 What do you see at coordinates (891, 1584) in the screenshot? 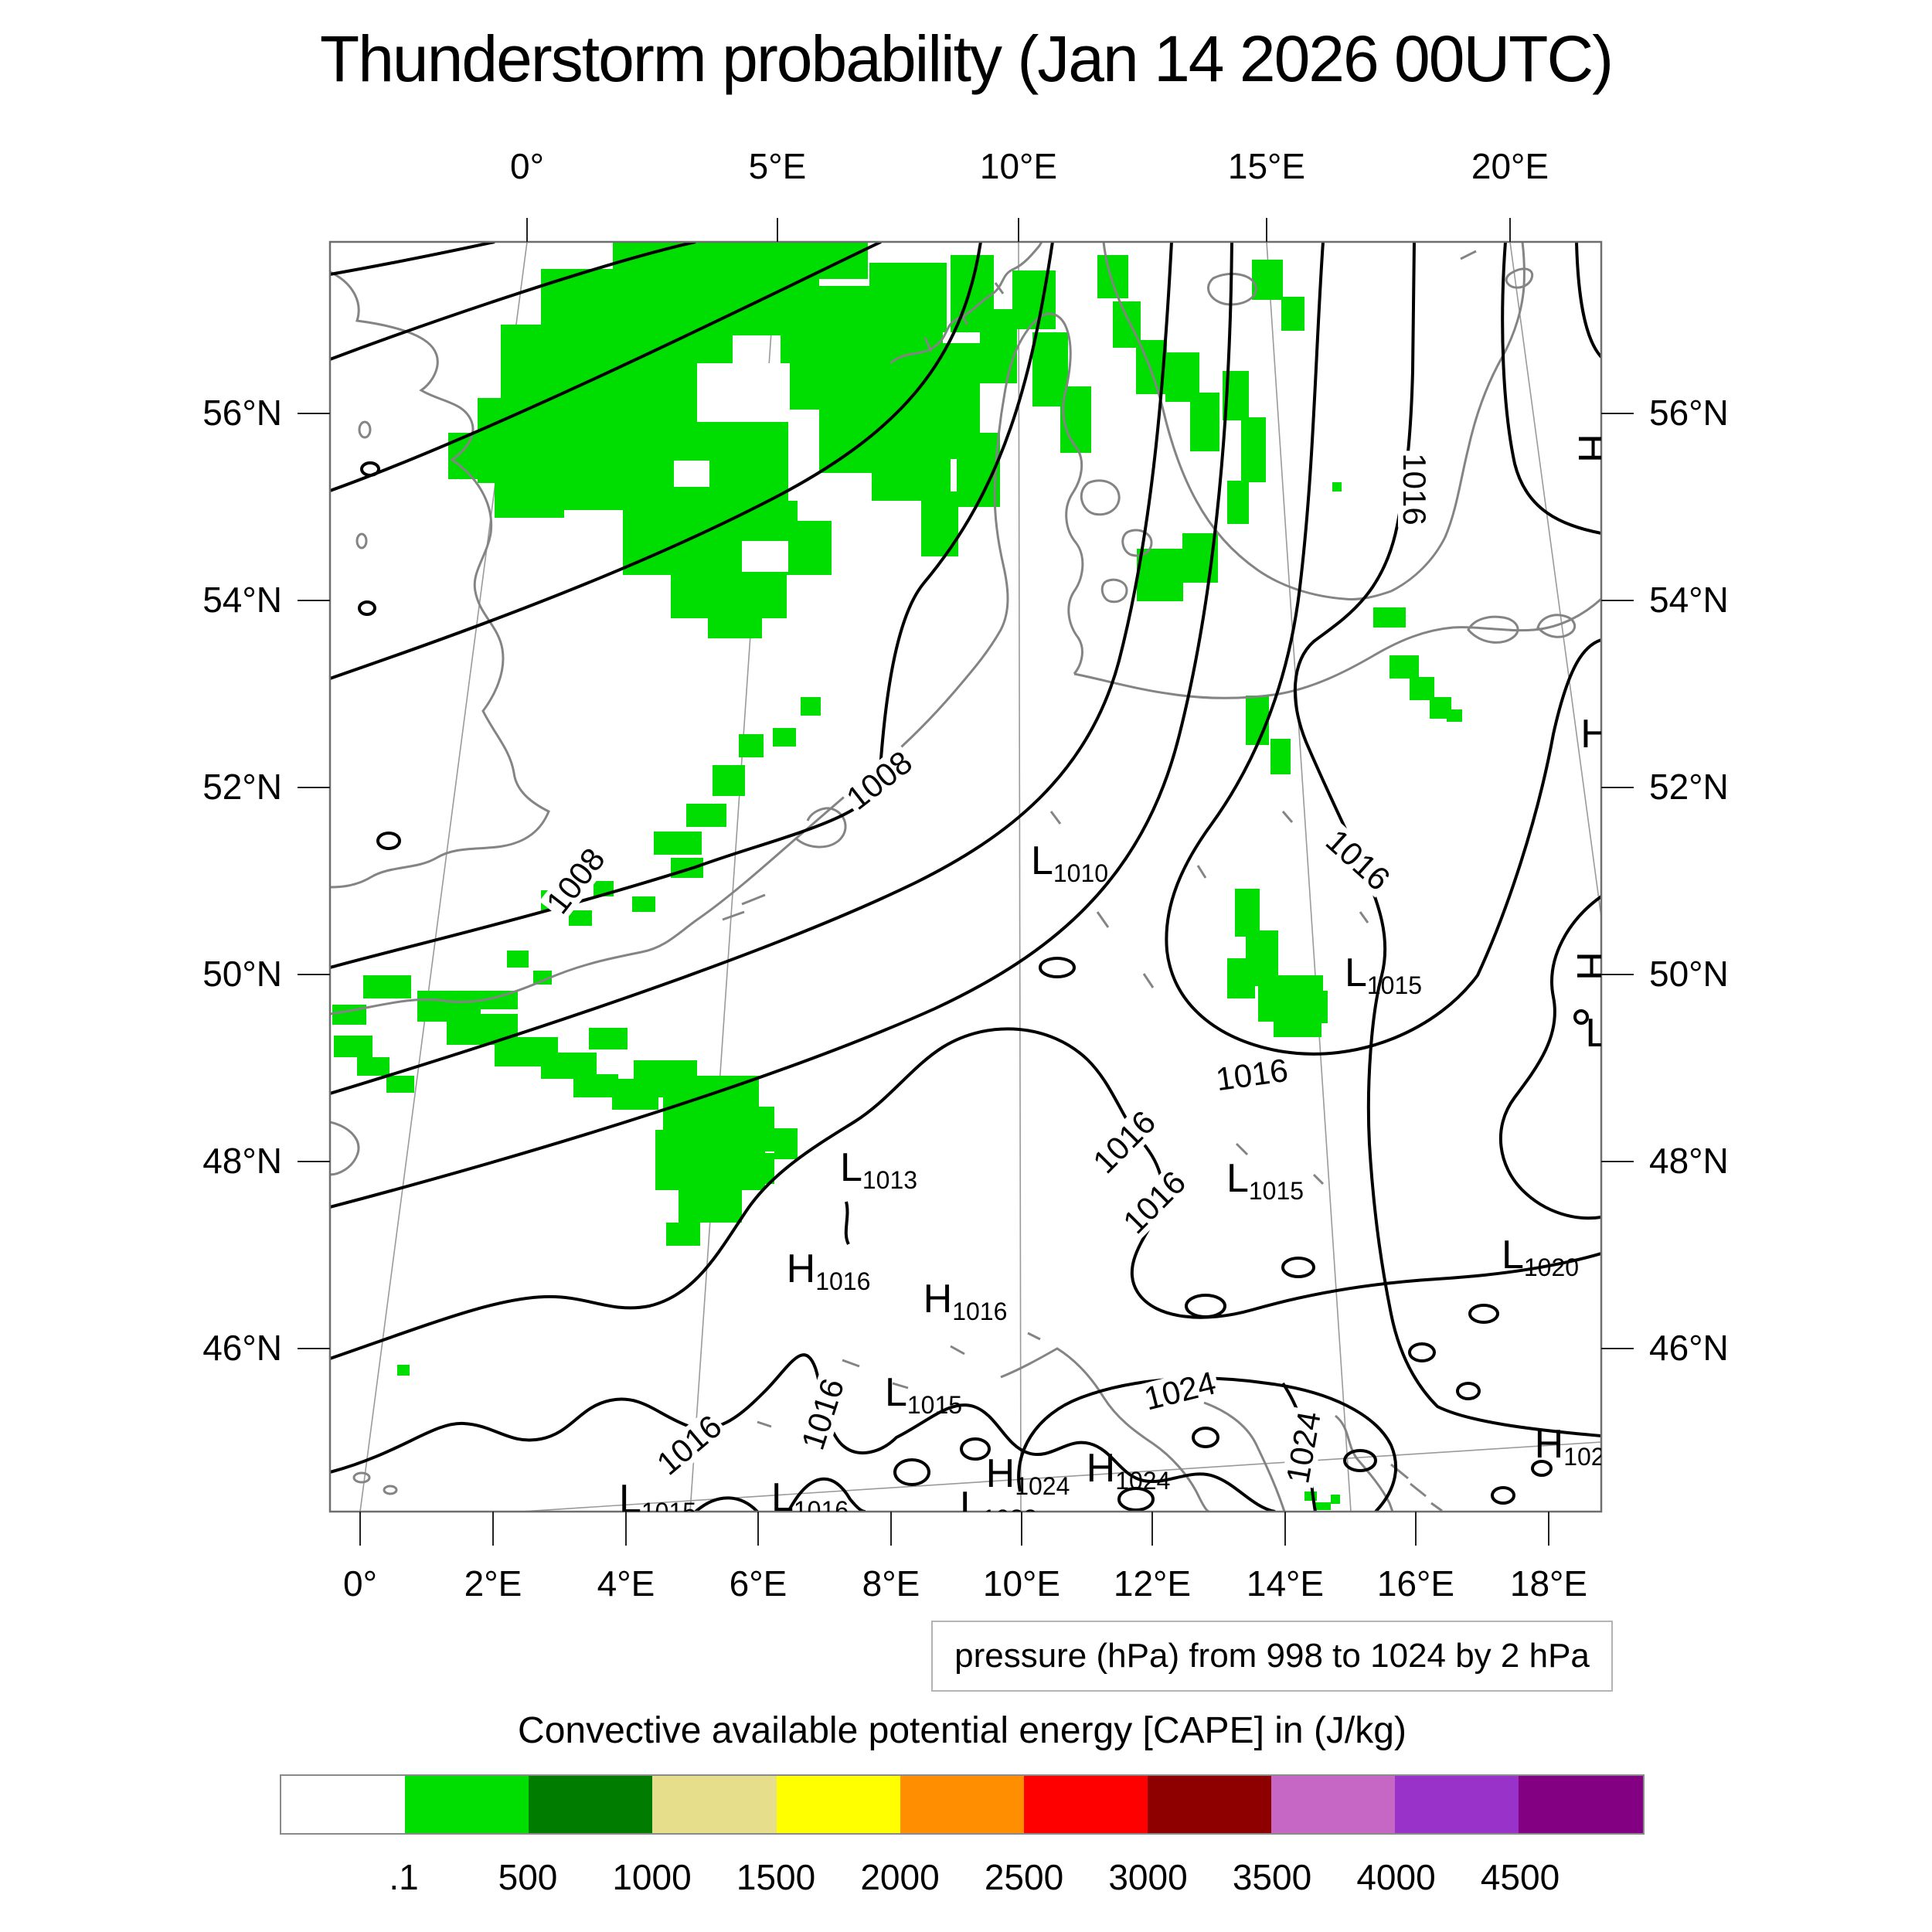
I see `axis-label-bottom: 8°E` at bounding box center [891, 1584].